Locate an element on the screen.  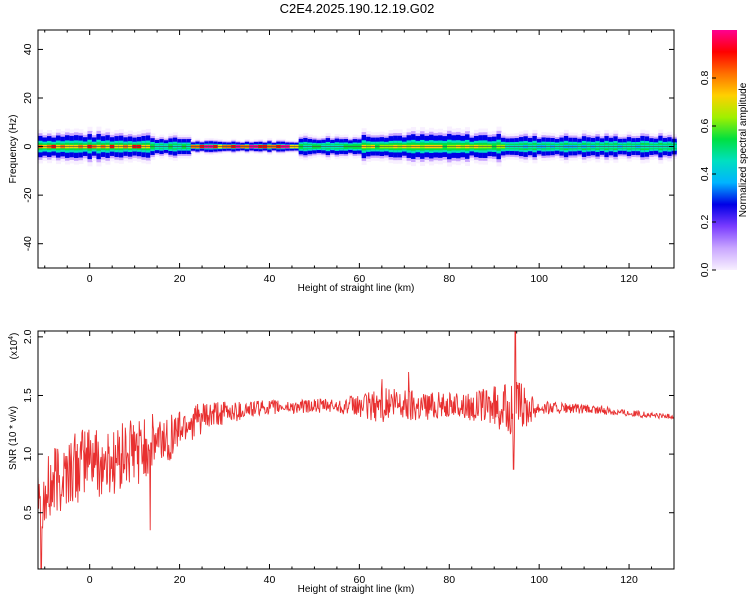
snr-y-multiplier: (x104) is located at coordinates (14, 346).